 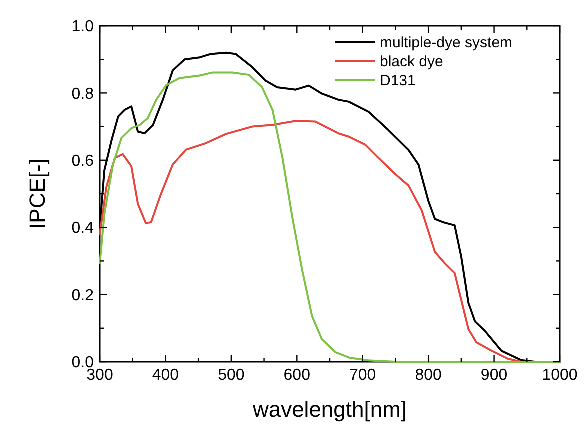 I want to click on x-tick-label: 400, so click(x=166, y=375).